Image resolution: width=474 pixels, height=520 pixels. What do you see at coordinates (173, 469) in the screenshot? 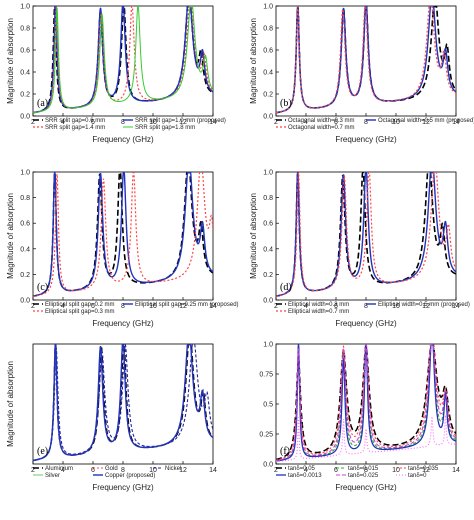
I see `legend-entry: Nickel` at bounding box center [173, 469].